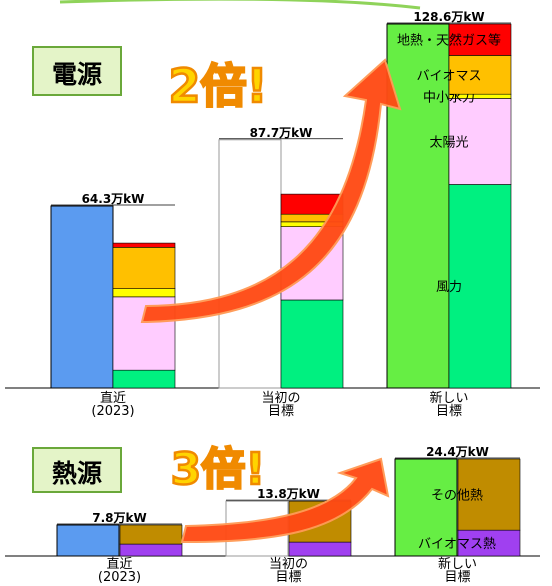  Describe the element at coordinates (77, 74) in the screenshot. I see `power-chart-title: 電源` at that location.